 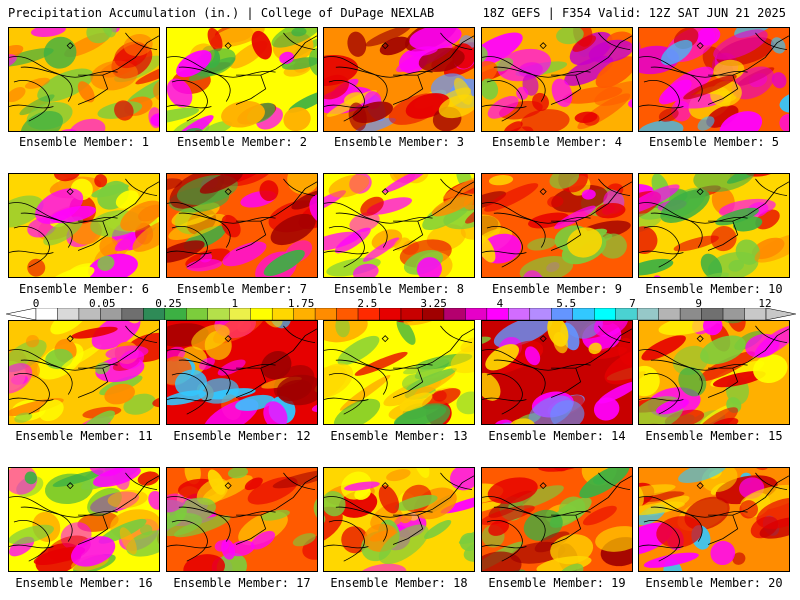 I want to click on ensemble-member-caption: Ensemble Member: 14, so click(x=557, y=436).